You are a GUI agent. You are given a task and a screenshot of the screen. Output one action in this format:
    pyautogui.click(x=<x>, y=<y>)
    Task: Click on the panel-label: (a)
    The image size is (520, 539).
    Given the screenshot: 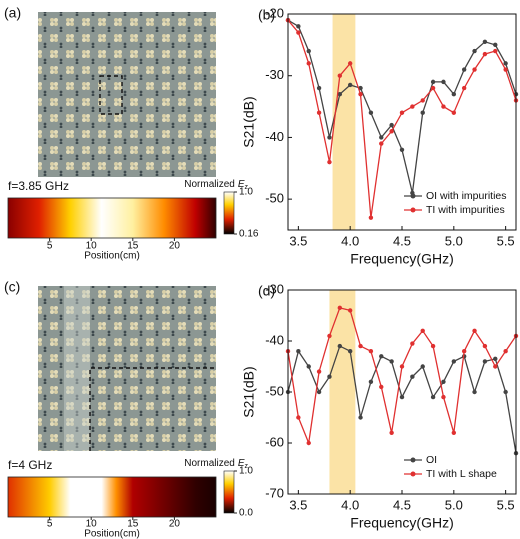 What is the action you would take?
    pyautogui.click(x=12, y=13)
    